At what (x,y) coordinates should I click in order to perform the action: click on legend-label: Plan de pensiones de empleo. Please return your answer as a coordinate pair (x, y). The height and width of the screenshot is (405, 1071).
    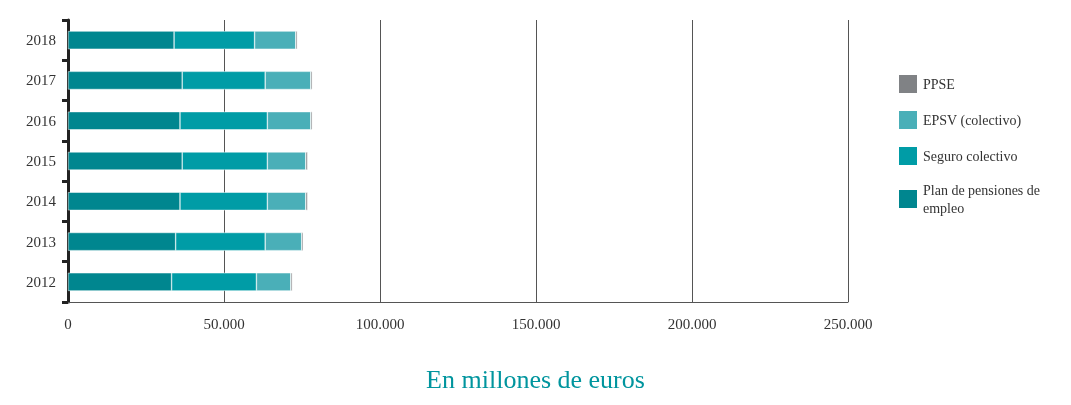
    Looking at the image, I should click on (983, 199).